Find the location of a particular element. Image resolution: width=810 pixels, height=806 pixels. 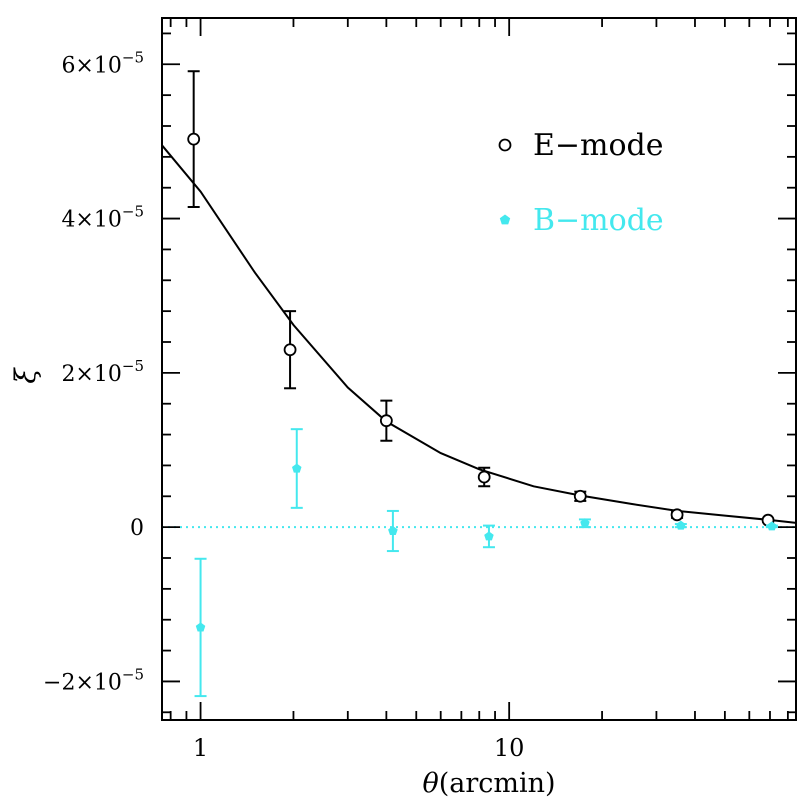

legend-b-mode-marker is located at coordinates (505, 219).